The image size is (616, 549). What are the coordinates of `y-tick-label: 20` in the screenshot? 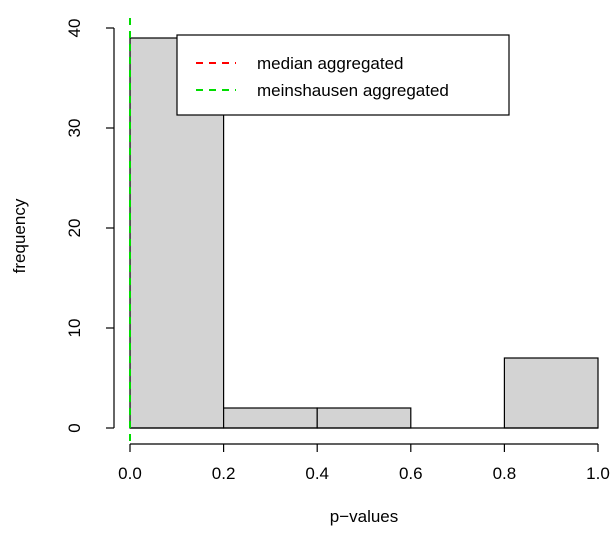 It's located at (74, 228).